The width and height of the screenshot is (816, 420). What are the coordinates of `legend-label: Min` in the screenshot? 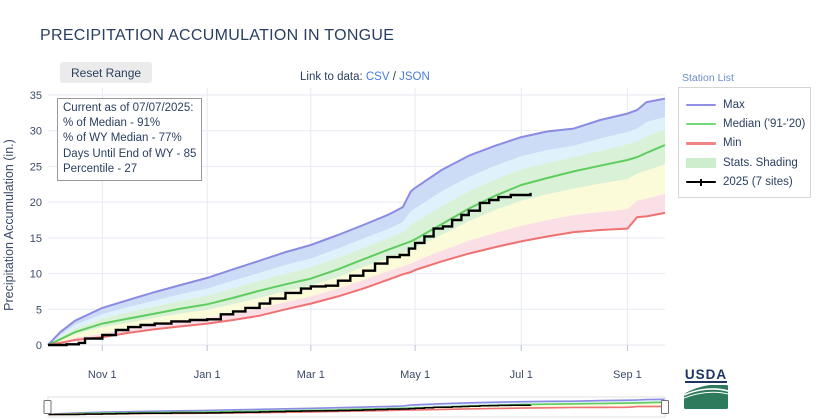 It's located at (732, 143).